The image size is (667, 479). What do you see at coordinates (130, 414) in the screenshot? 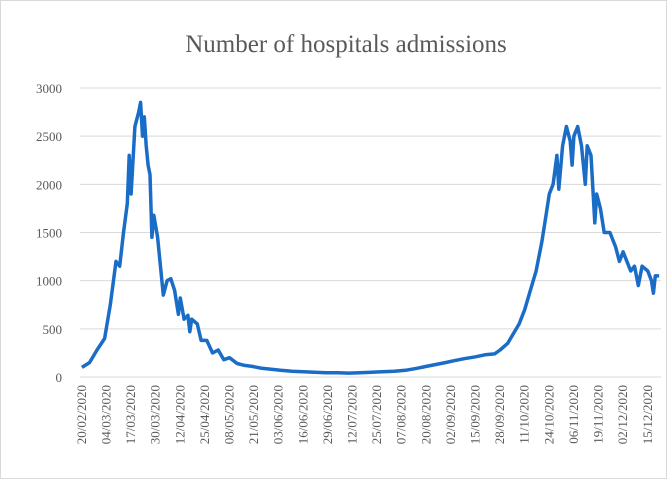
I see `x-tick-label: 17/03/2020` at bounding box center [130, 414].